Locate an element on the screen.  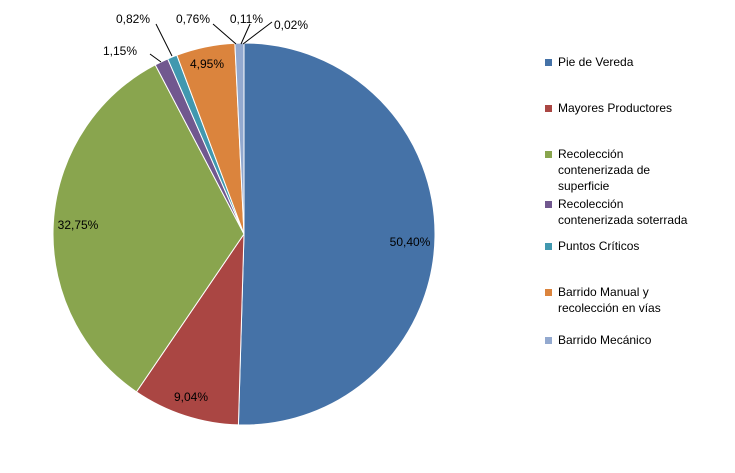
data-label-0: 50,40% is located at coordinates (410, 242).